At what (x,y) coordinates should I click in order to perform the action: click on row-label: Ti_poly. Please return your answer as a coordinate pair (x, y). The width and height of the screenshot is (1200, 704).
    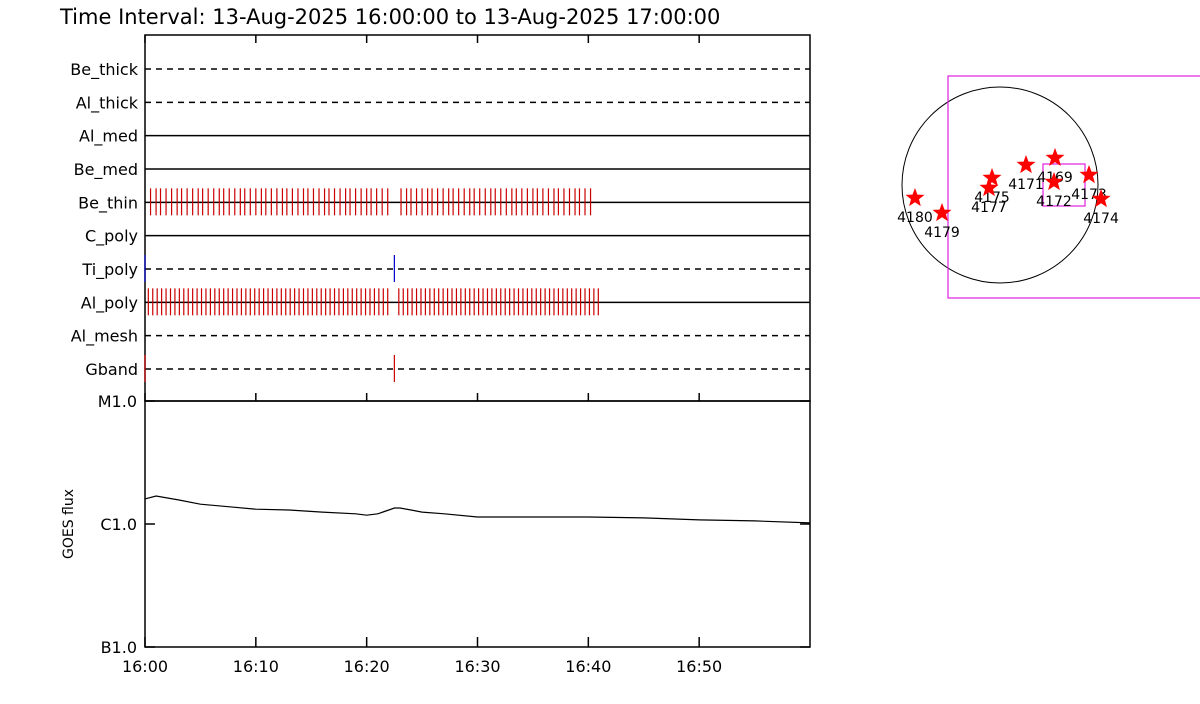
    Looking at the image, I should click on (109, 270).